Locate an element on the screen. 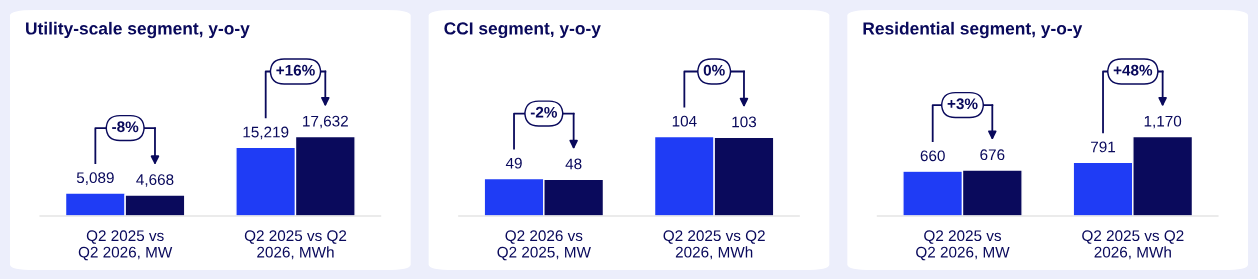 Image resolution: width=1258 pixels, height=279 pixels. text: -2% is located at coordinates (544, 112).